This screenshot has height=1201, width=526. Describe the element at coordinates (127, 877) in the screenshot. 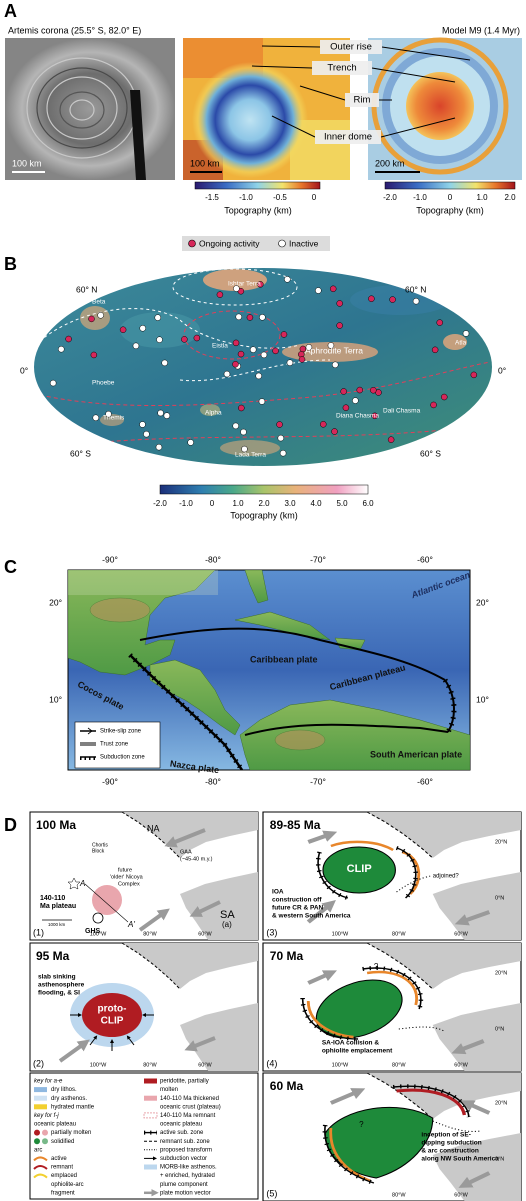

I see `subpanel-text: 'older' Nicoya` at that location.